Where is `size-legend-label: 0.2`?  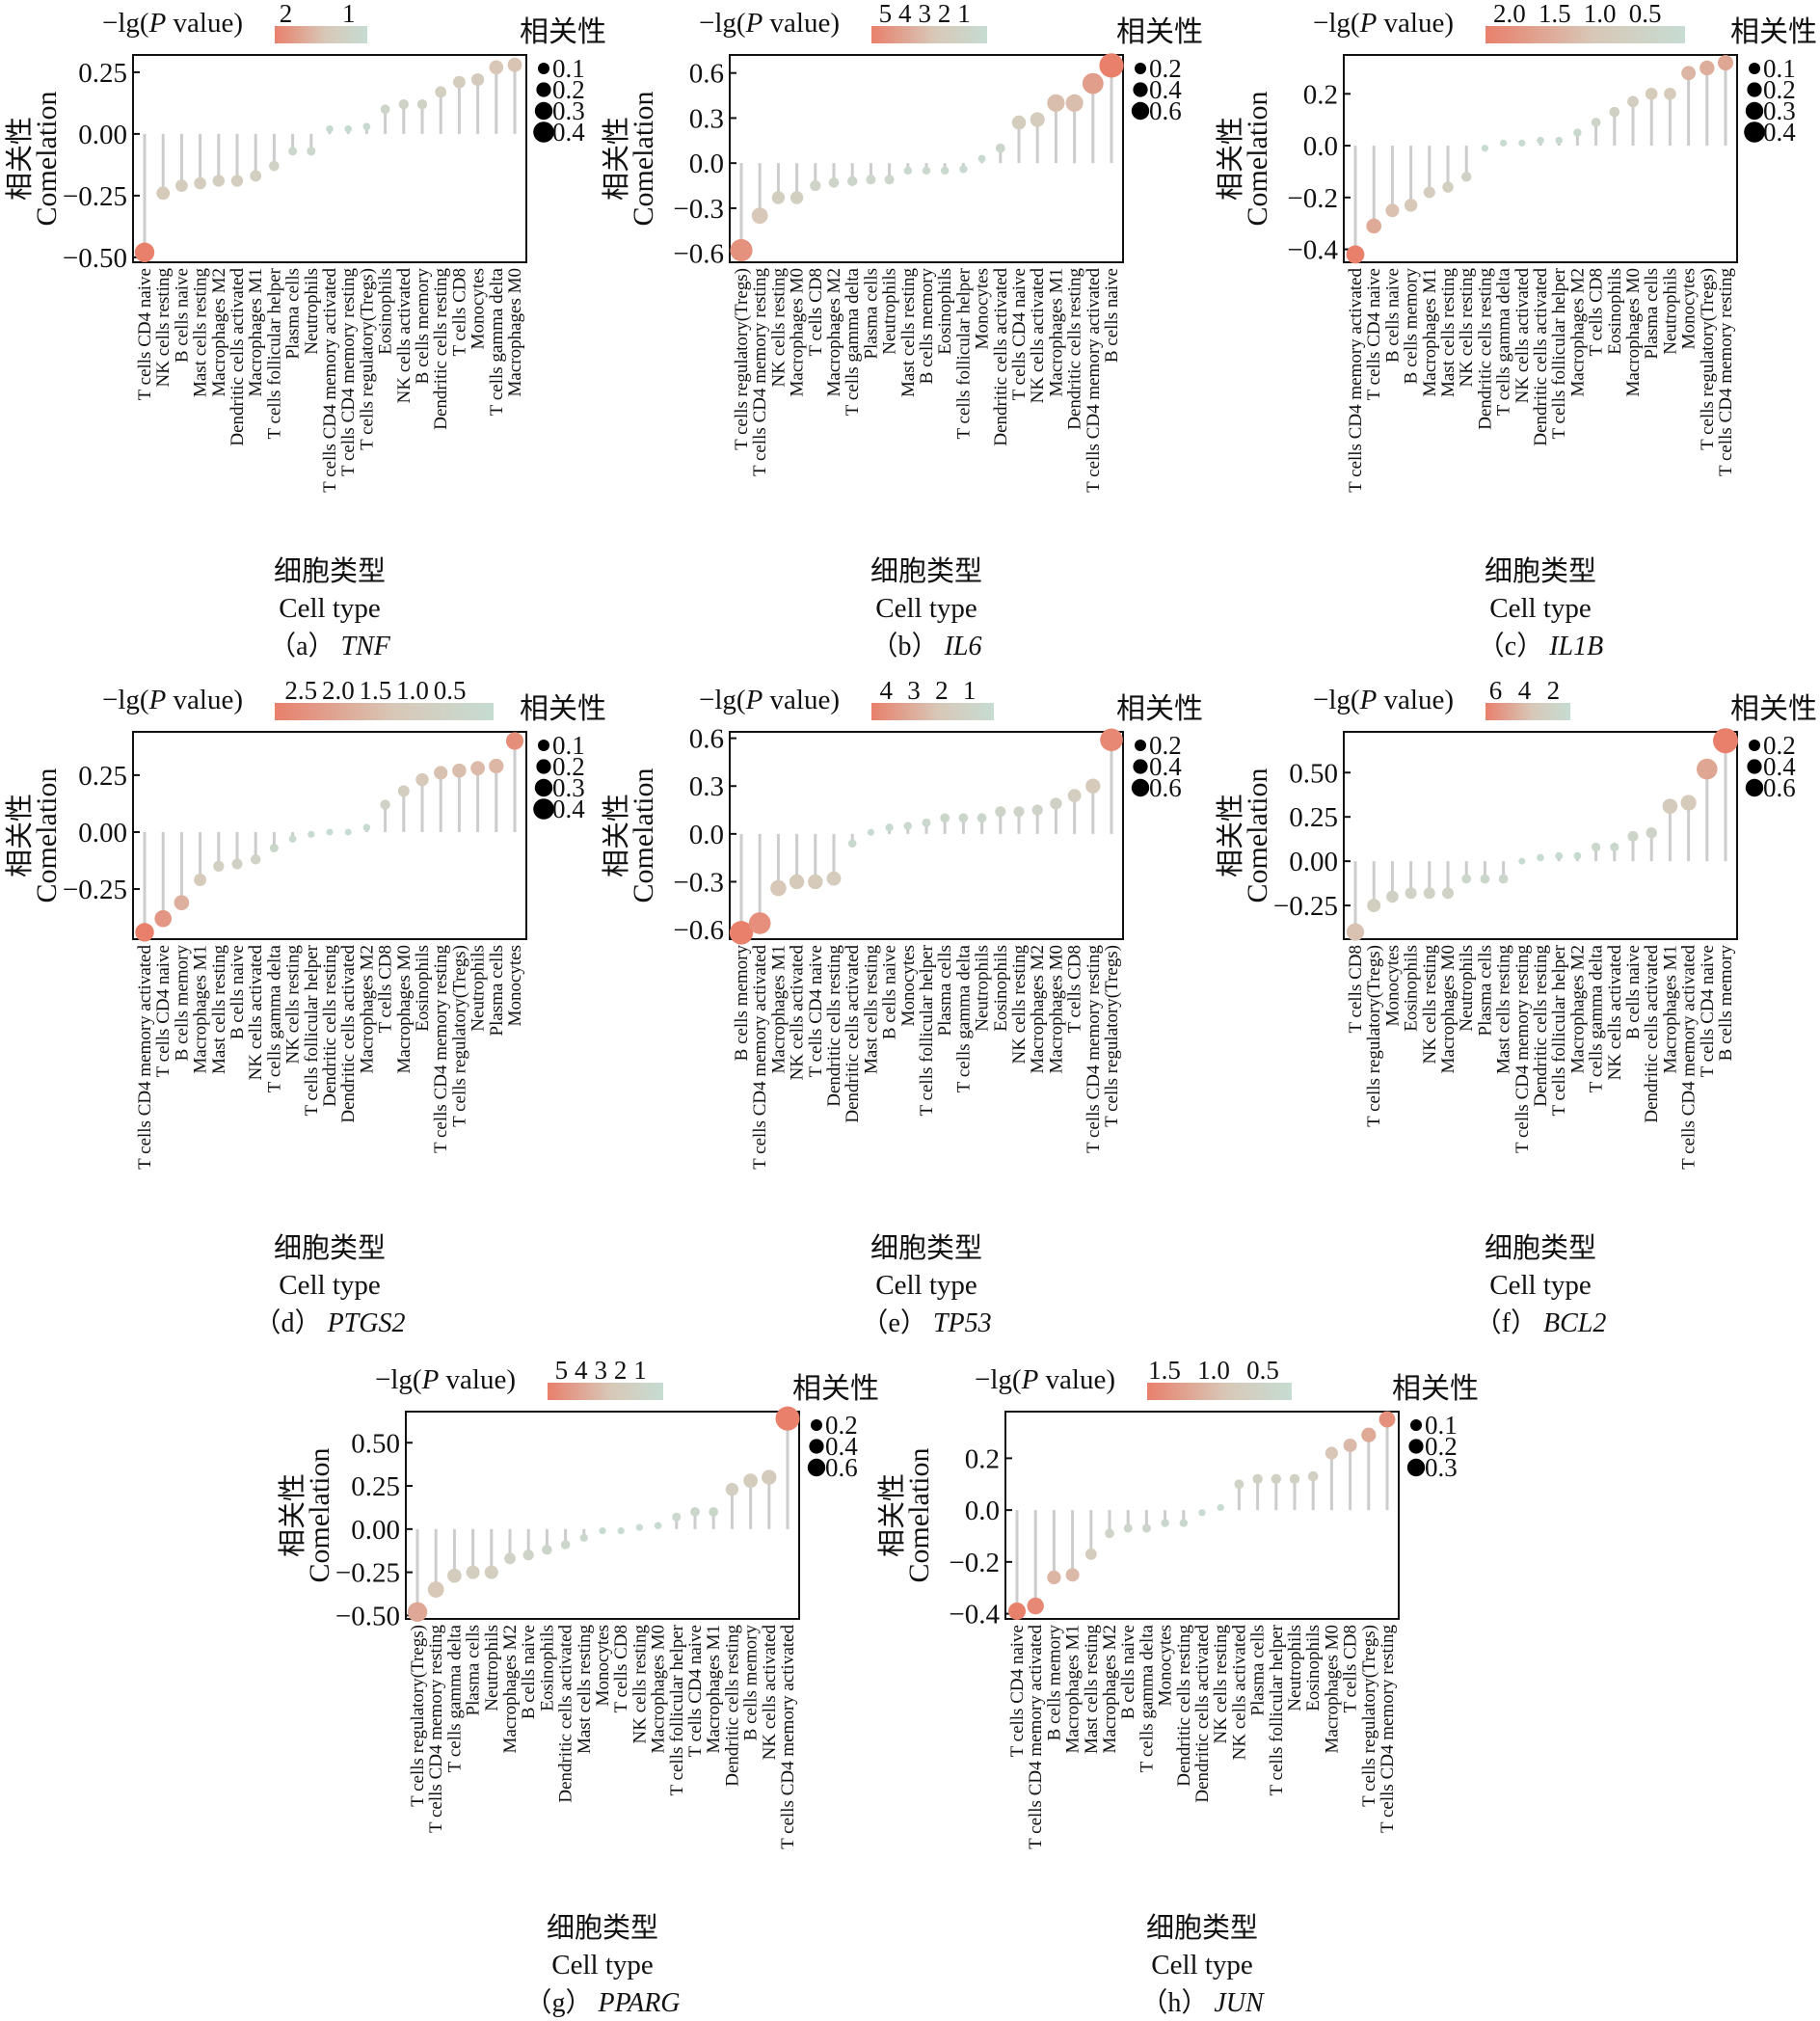 size-legend-label: 0.2 is located at coordinates (841, 1425).